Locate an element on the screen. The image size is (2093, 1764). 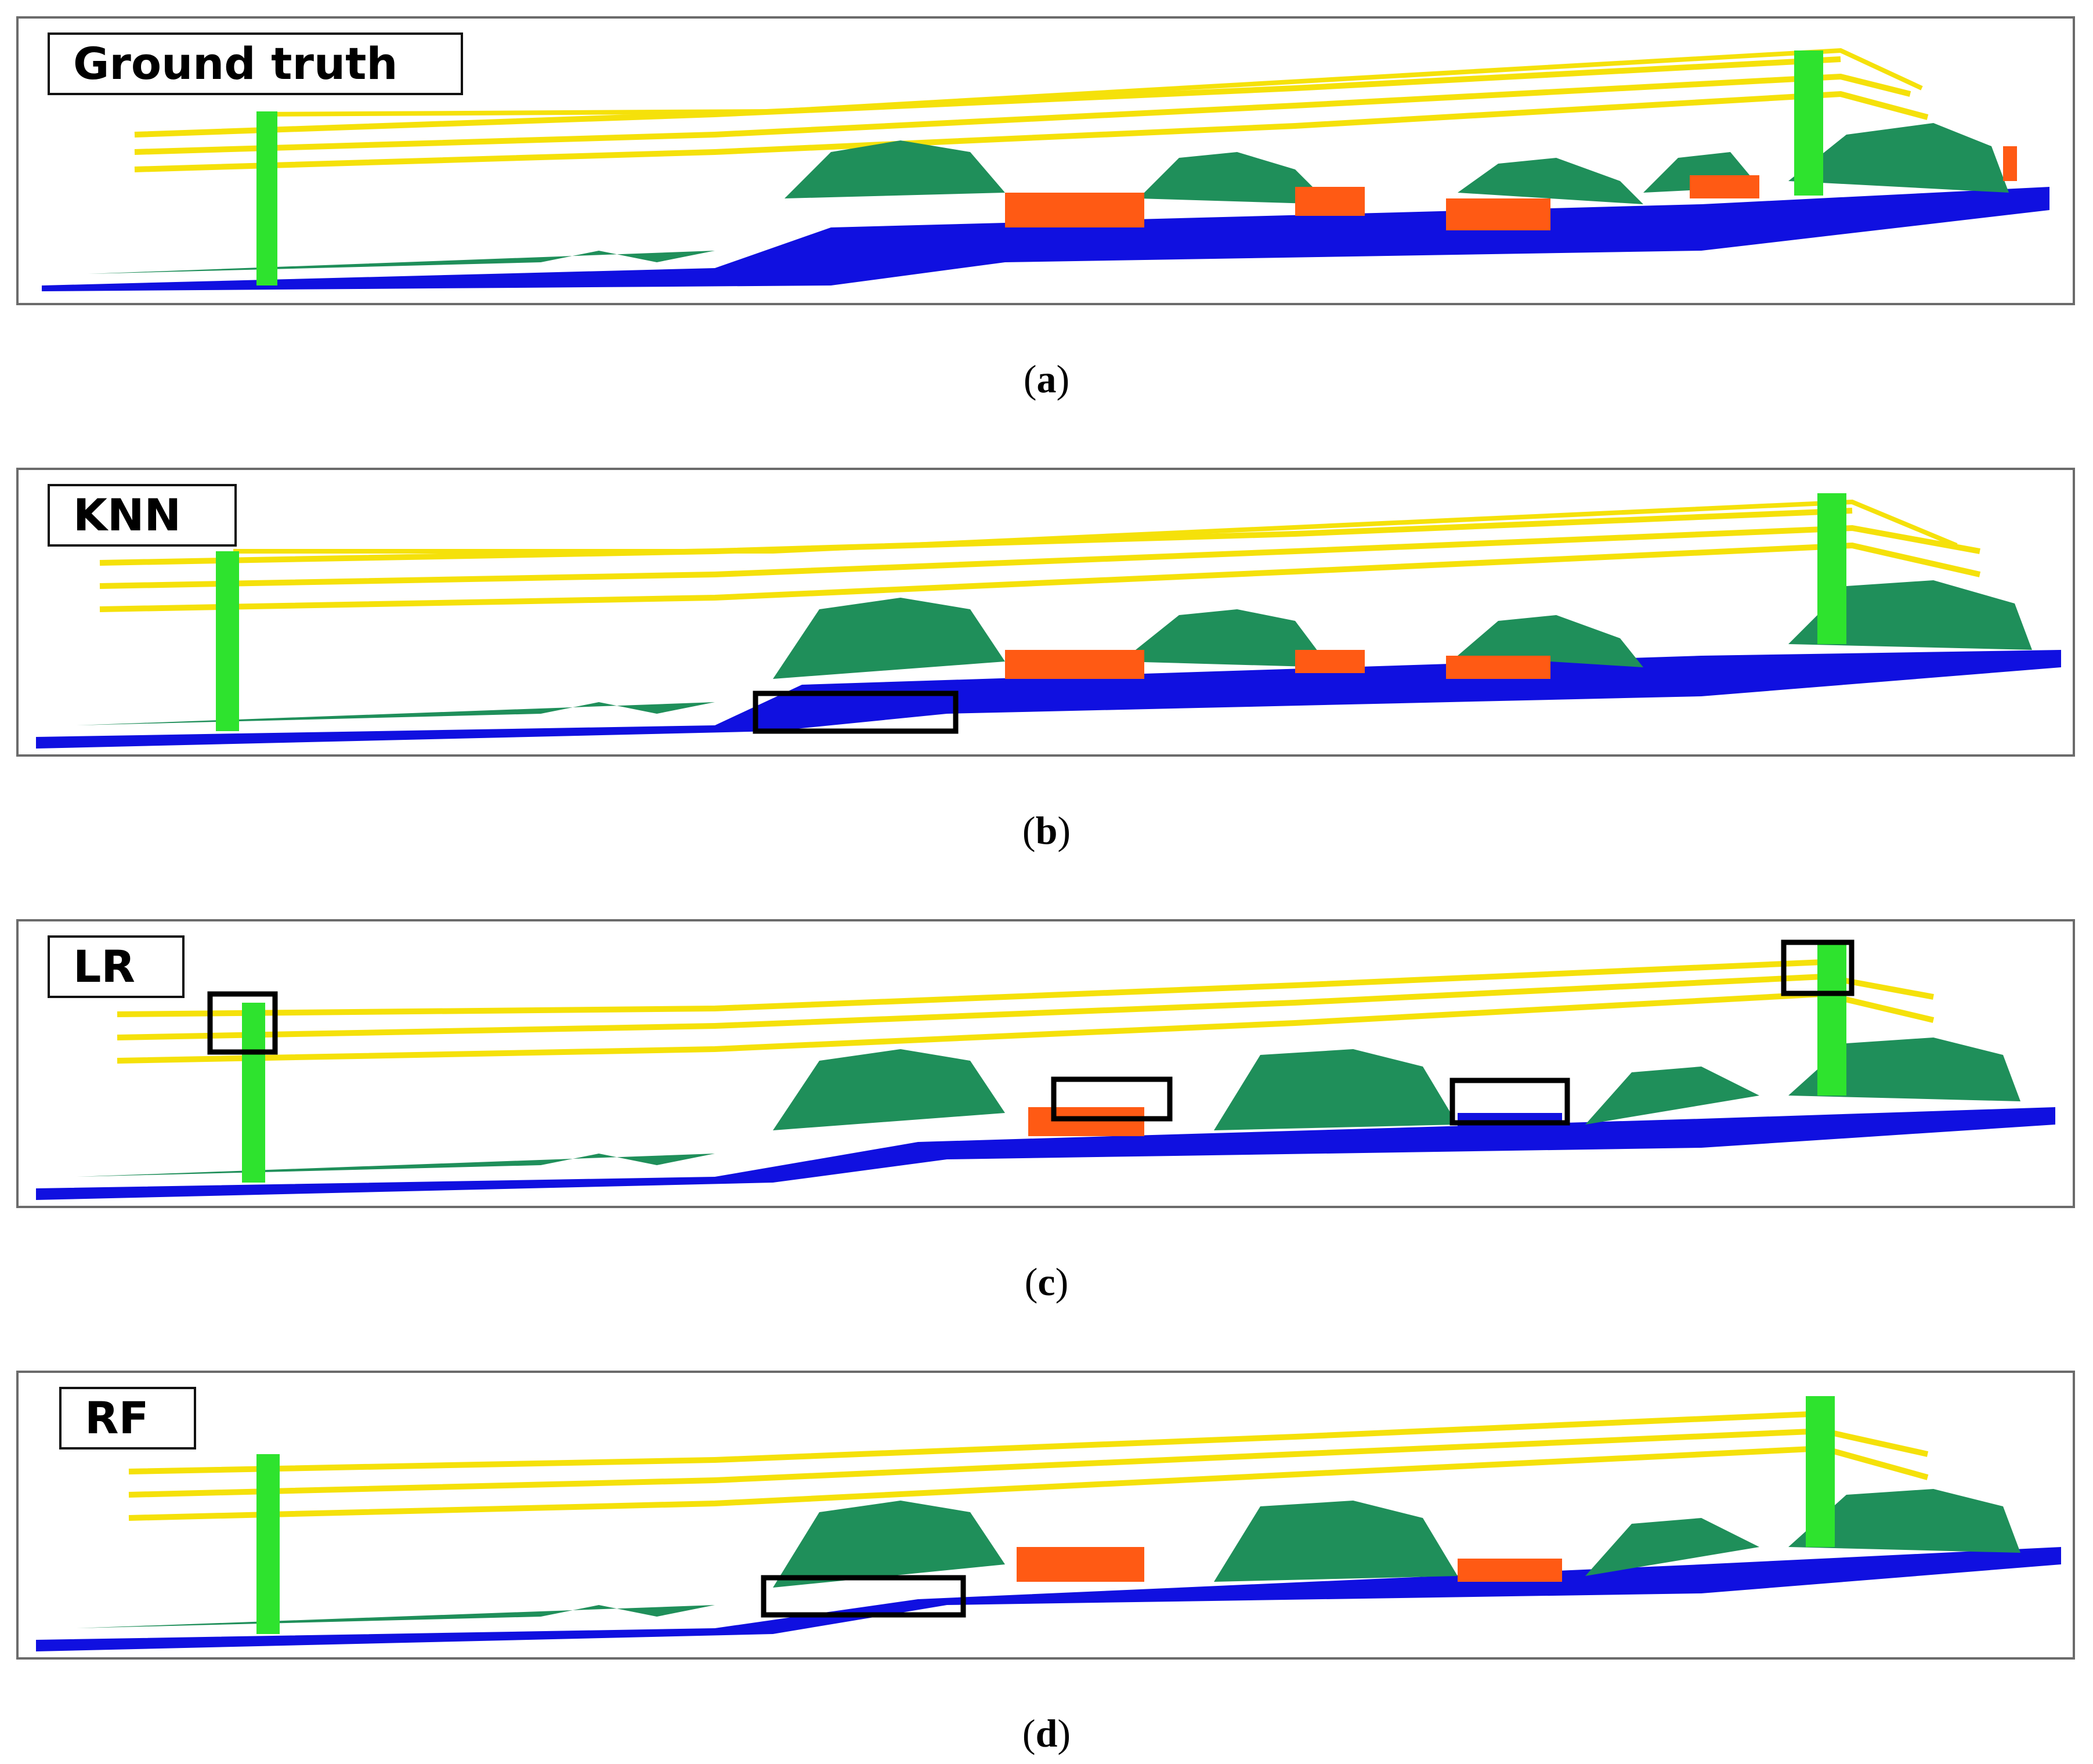
point-cloud-scene-b is located at coordinates (1048, 621).